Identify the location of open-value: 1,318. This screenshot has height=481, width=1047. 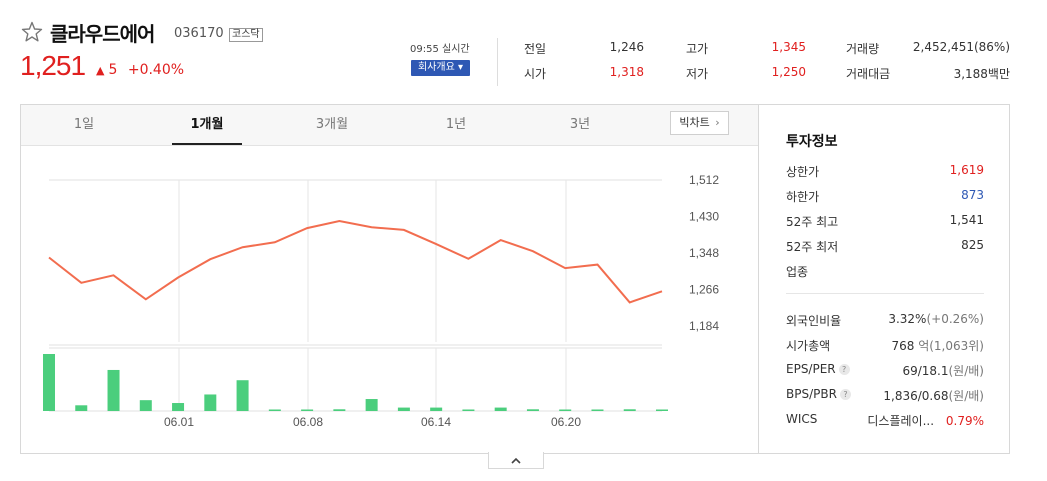
(626, 72).